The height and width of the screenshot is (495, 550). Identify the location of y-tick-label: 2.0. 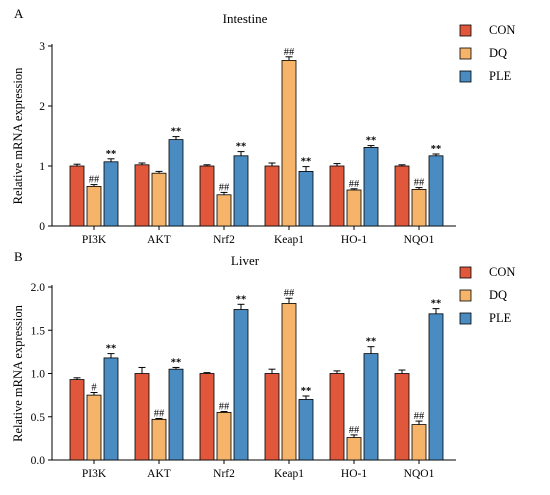
(38, 288).